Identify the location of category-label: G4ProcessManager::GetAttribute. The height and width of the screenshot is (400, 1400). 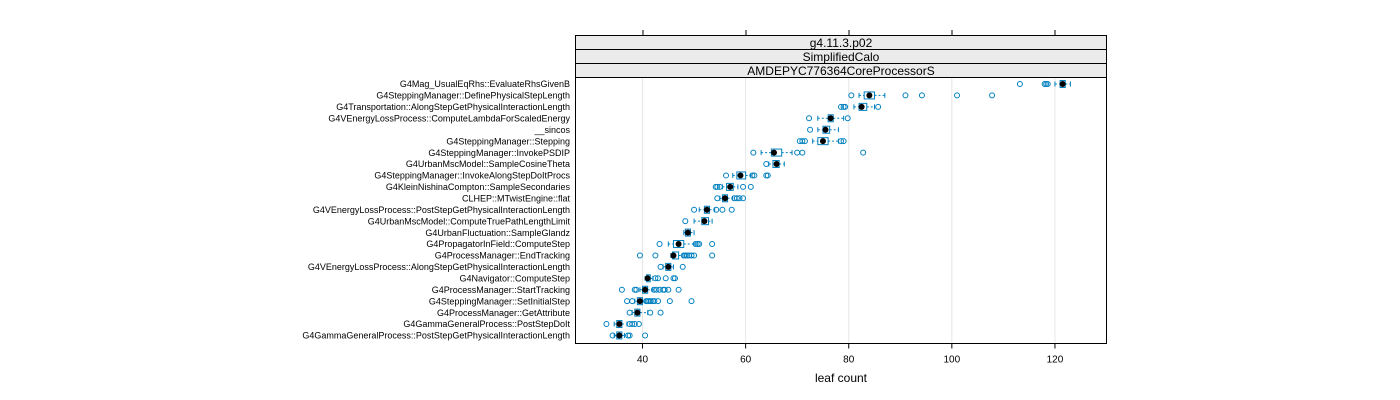
(503, 313).